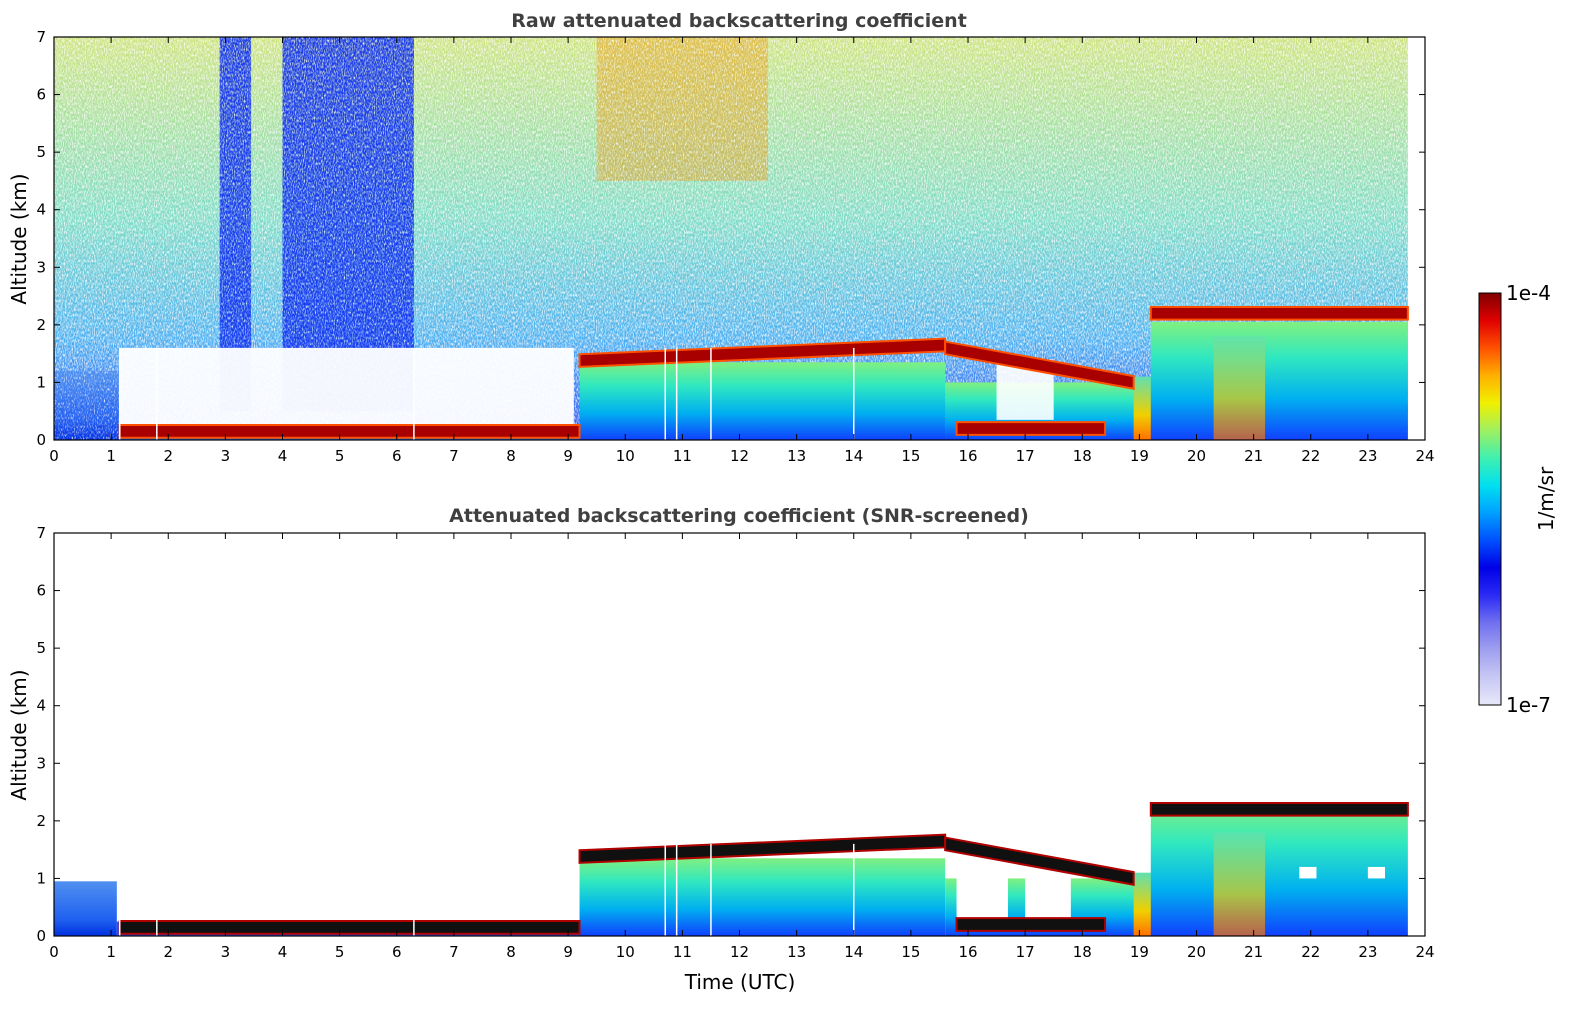 The width and height of the screenshot is (1595, 1020). I want to click on colorbar: 1e-4 1e-7 1/m/sr, so click(1518, 499).